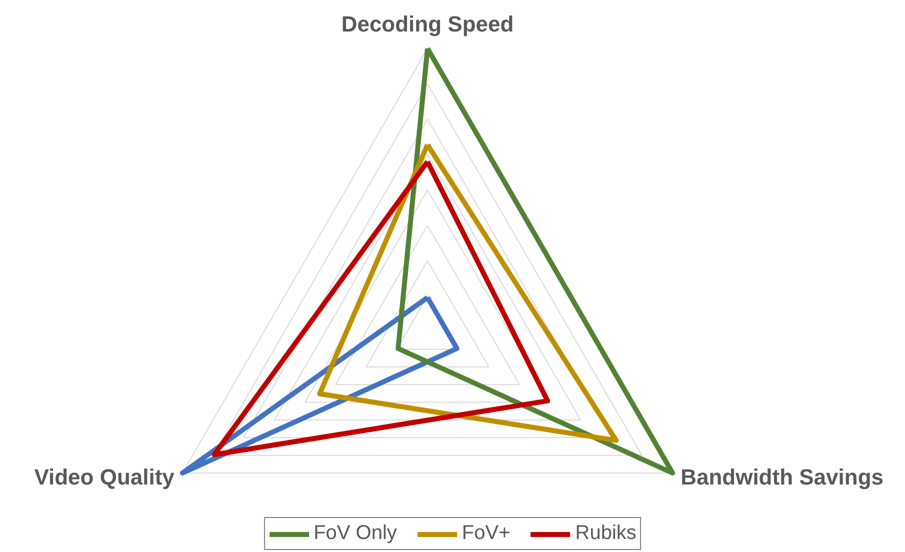  I want to click on spoke-label: Decoding Speed, so click(427, 24).